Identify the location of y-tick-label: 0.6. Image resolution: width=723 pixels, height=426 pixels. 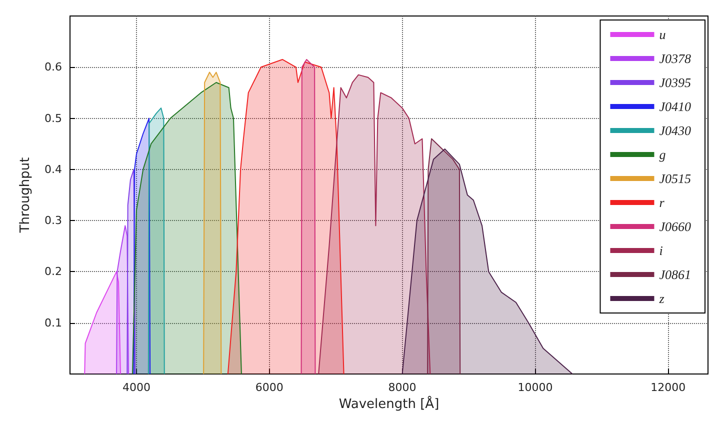
(53, 67).